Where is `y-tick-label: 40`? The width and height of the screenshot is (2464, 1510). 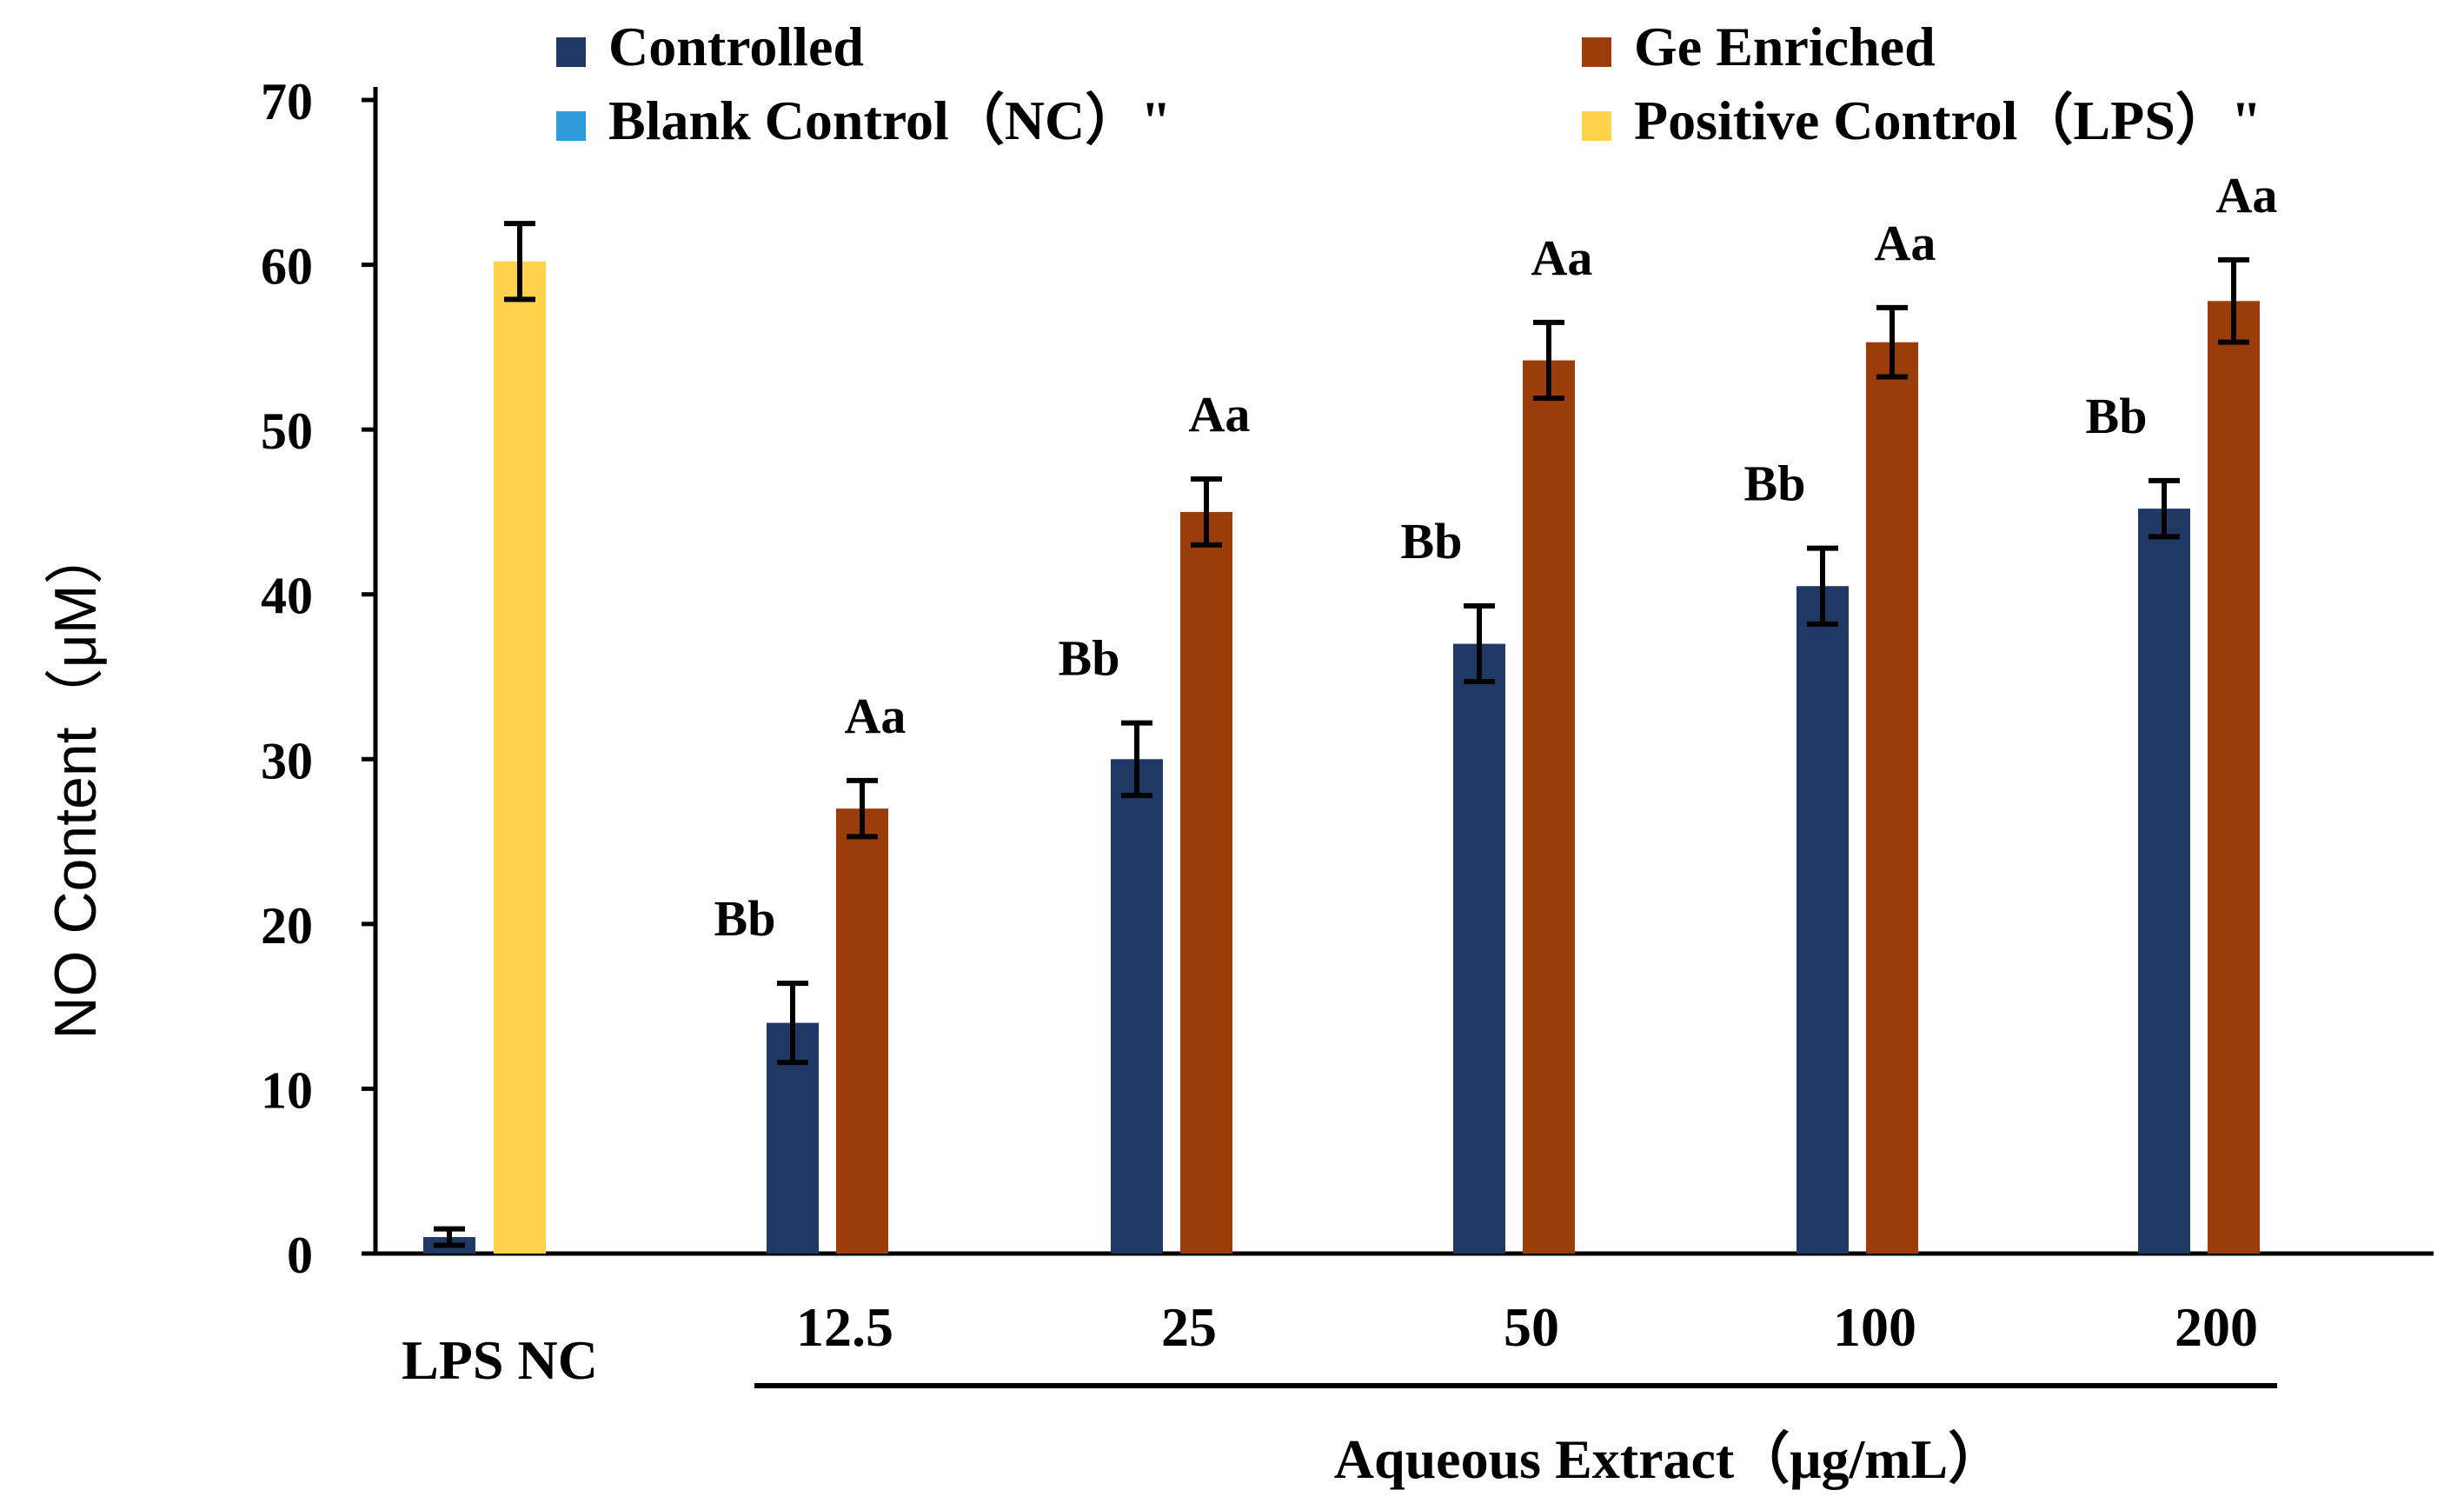 y-tick-label: 40 is located at coordinates (287, 596).